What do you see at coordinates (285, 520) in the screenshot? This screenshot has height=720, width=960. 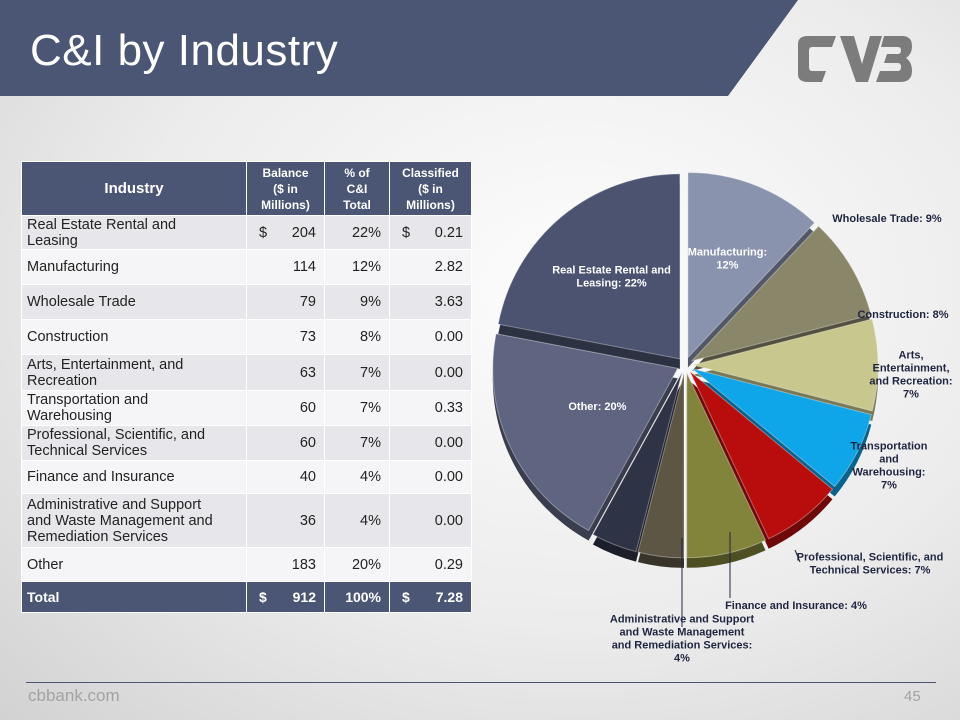 I see `balance-cell: 36` at bounding box center [285, 520].